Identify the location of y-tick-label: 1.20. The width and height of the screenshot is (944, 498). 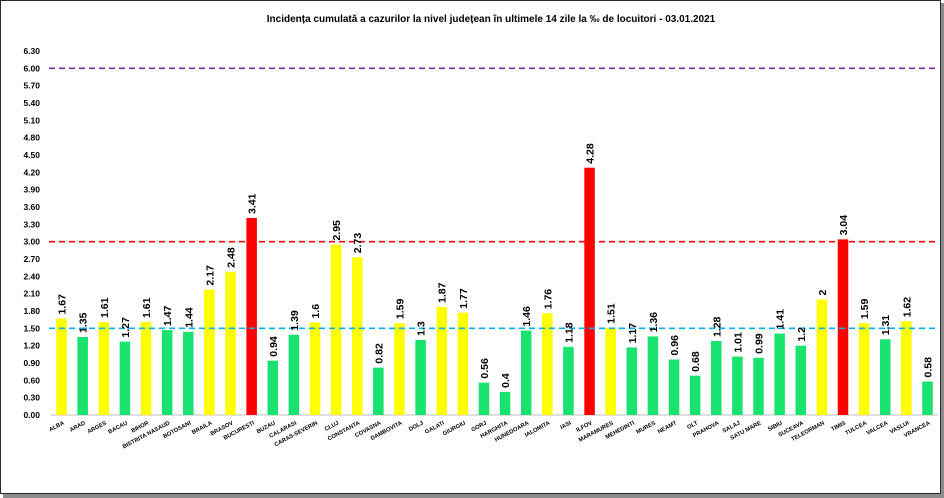
(31, 346).